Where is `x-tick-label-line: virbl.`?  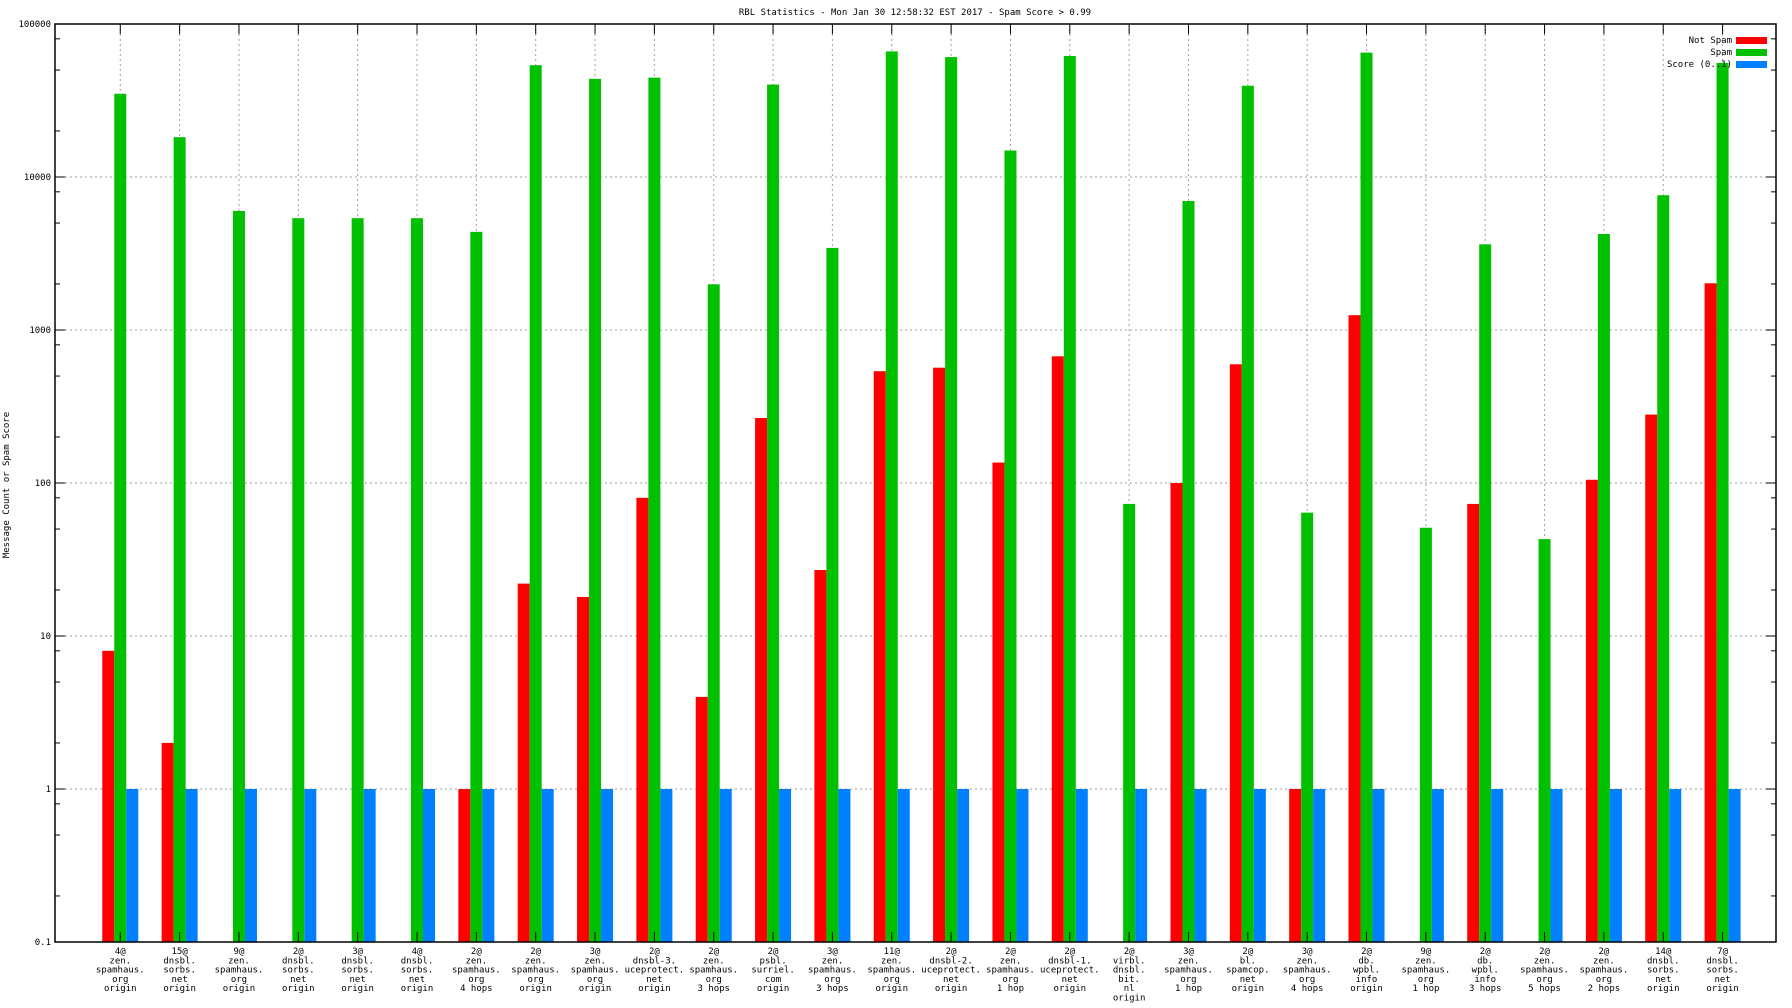
x-tick-label-line: virbl. is located at coordinates (1129, 961).